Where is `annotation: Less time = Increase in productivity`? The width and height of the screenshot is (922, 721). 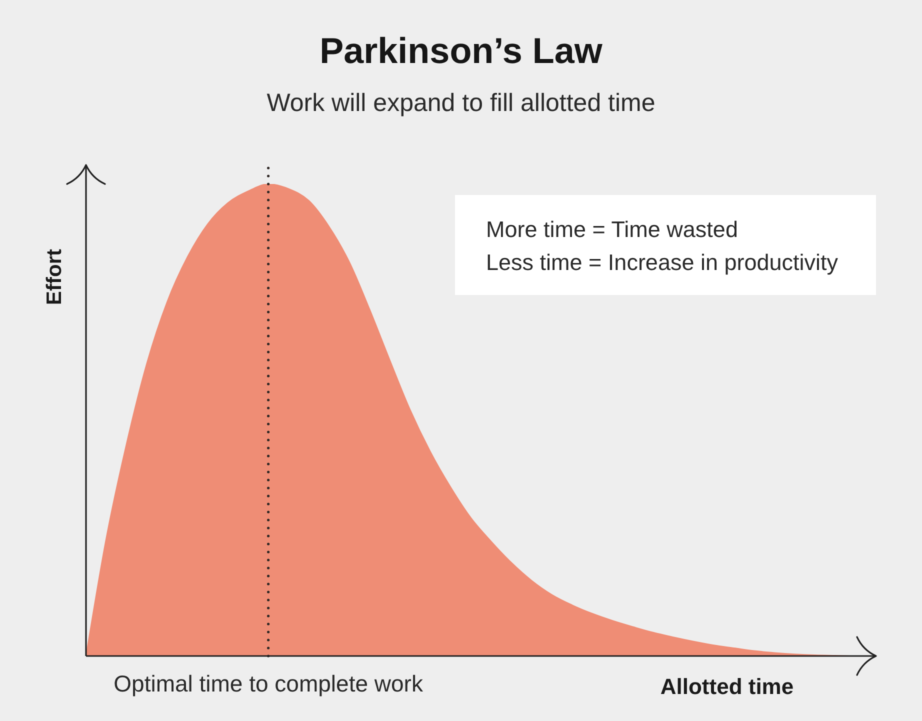
annotation: Less time = Increase in productivity is located at coordinates (662, 262).